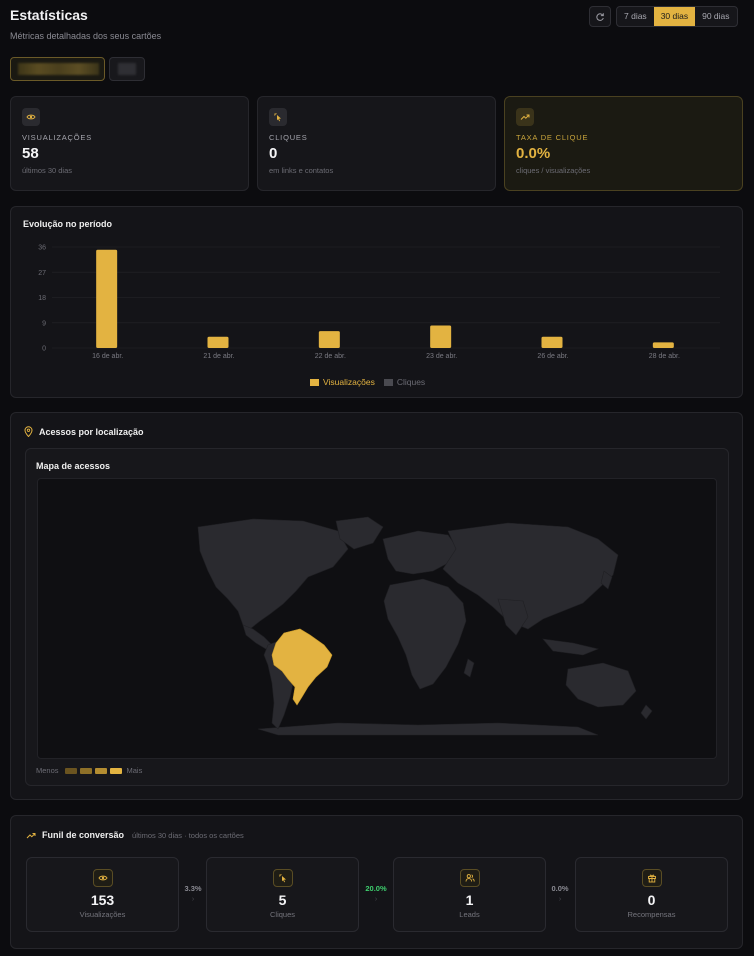  What do you see at coordinates (42, 248) in the screenshot?
I see `y-tick-label: 36` at bounding box center [42, 248].